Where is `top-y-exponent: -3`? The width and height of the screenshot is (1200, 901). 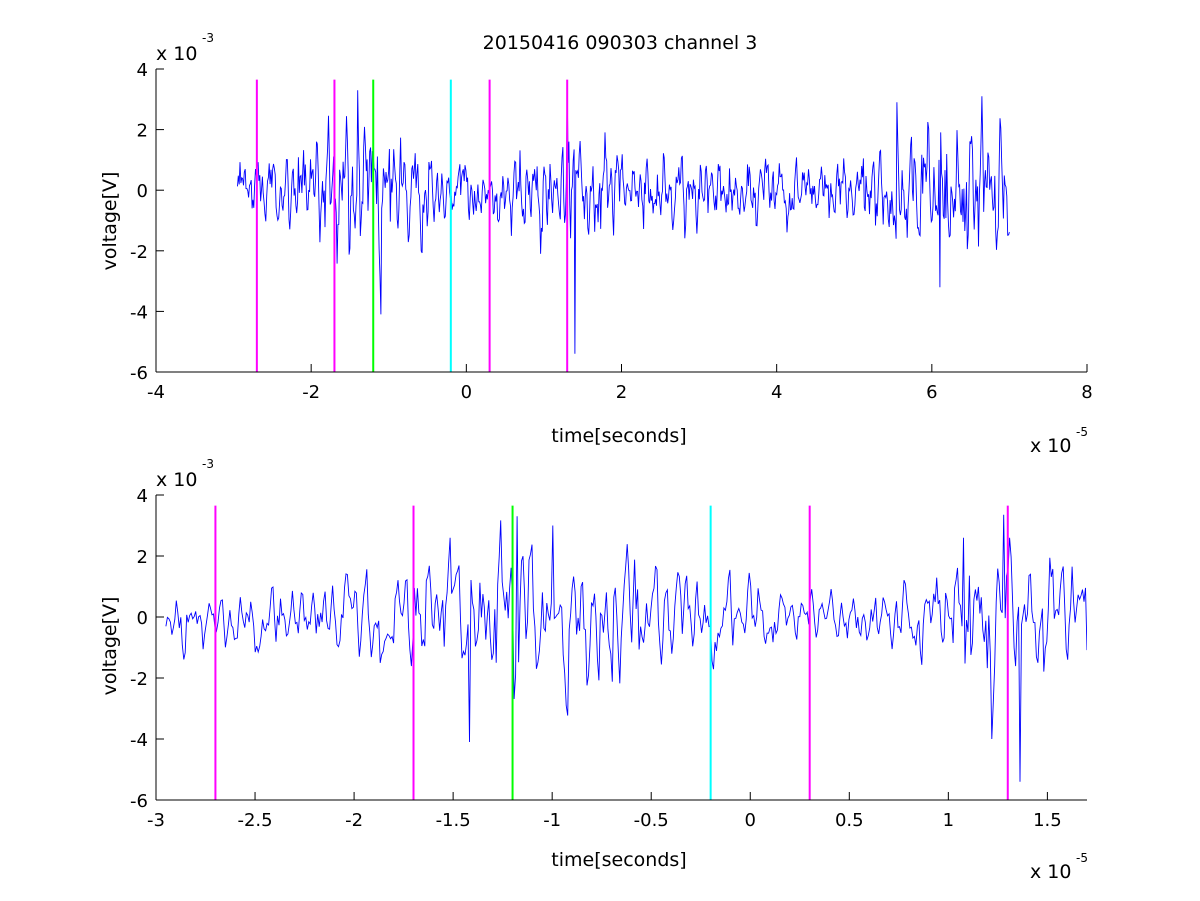
top-y-exponent: -3 is located at coordinates (208, 38).